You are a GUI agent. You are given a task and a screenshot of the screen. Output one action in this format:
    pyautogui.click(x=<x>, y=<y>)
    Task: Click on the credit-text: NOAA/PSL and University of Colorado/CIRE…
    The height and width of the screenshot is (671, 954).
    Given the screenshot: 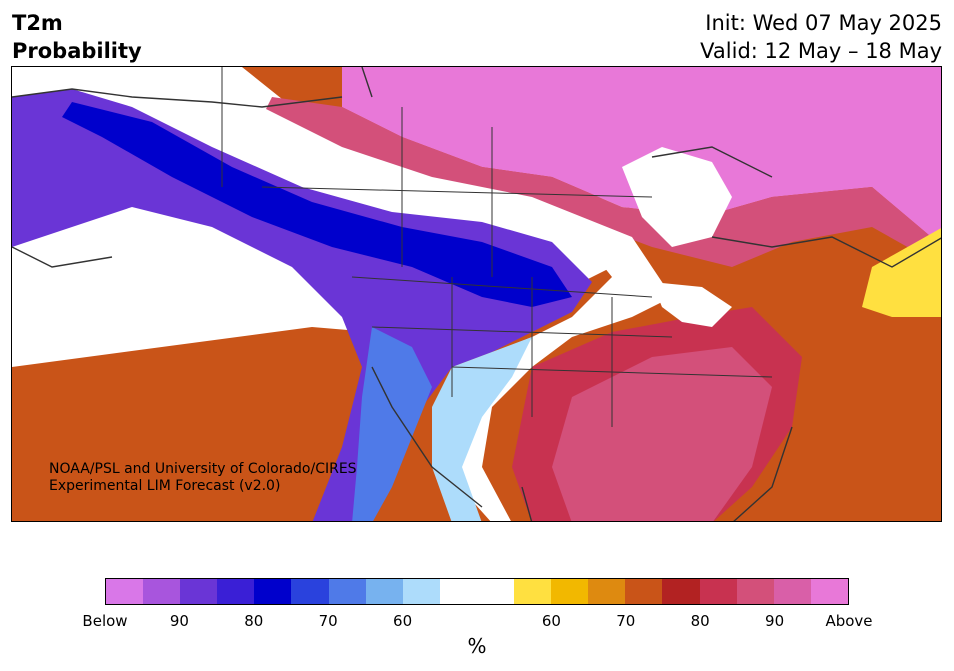 What is the action you would take?
    pyautogui.click(x=203, y=478)
    